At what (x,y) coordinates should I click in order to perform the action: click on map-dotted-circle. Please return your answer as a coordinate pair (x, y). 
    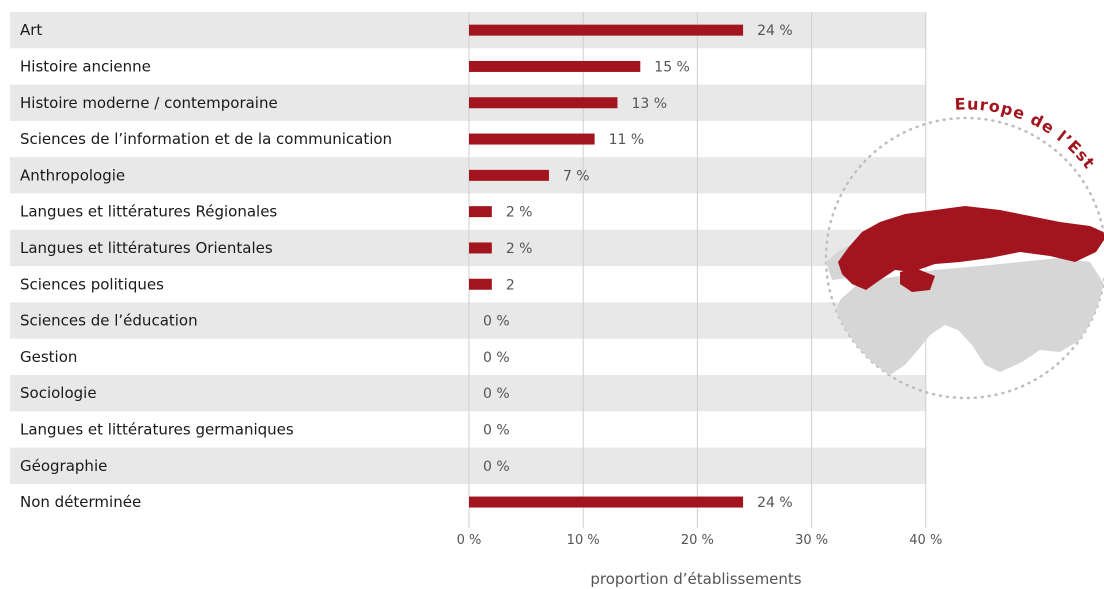
    Looking at the image, I should click on (964, 258).